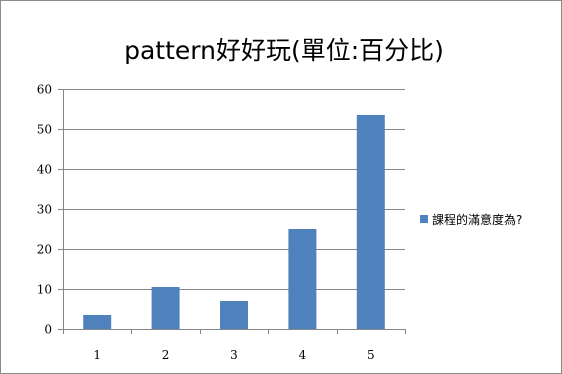 Image resolution: width=562 pixels, height=374 pixels. Describe the element at coordinates (234, 355) in the screenshot. I see `x-tick-label: 3` at that location.